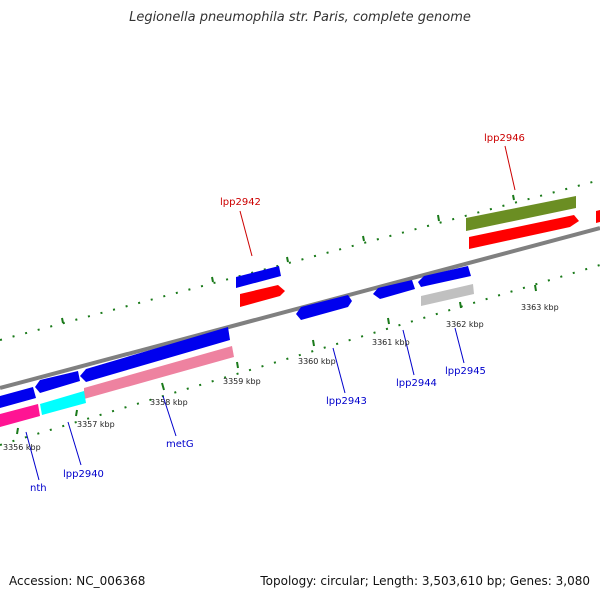  I want to click on feature-rna-lpp2946, so click(524, 232).